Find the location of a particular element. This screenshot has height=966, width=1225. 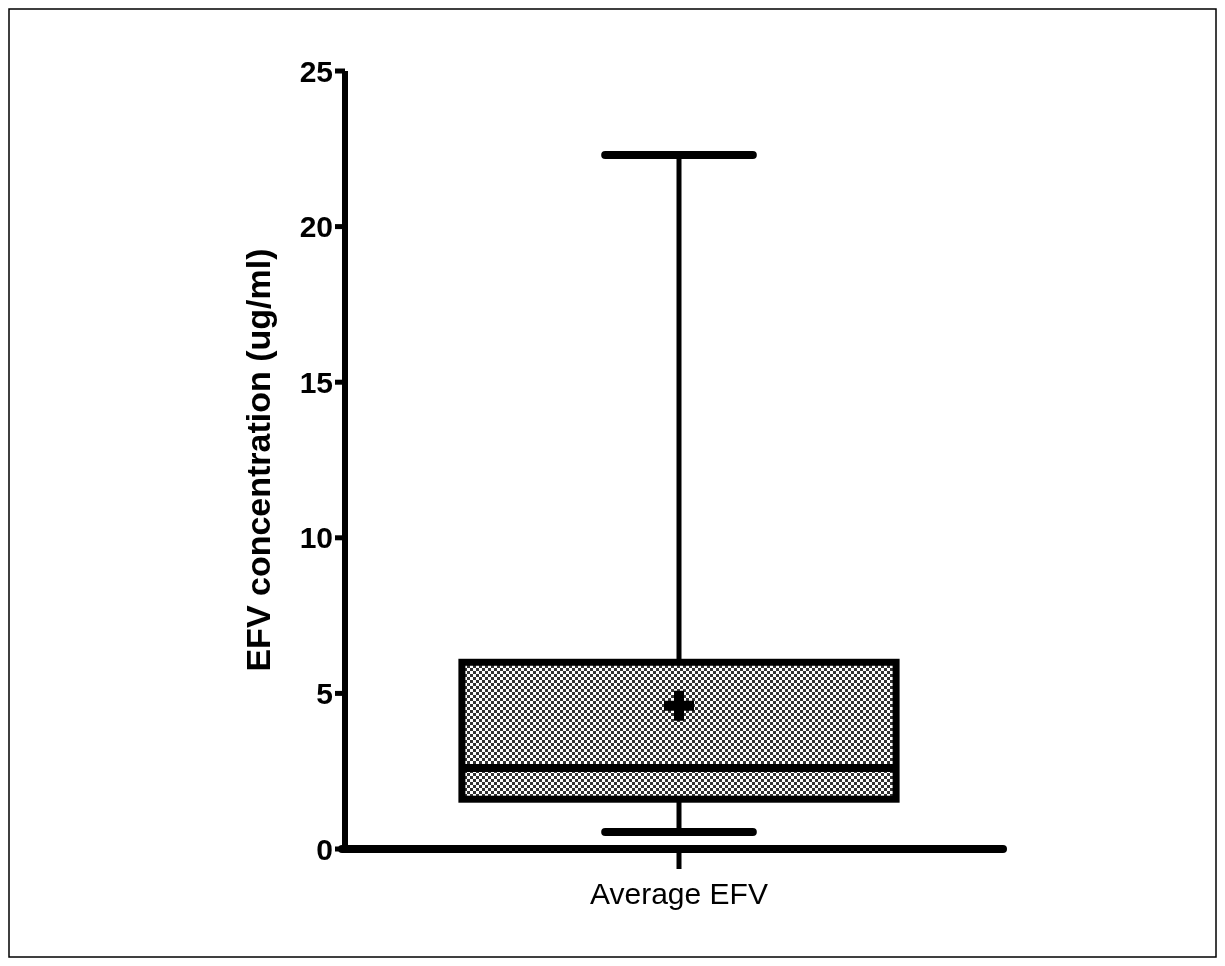

y-tick-label: 15 is located at coordinates (316, 382).